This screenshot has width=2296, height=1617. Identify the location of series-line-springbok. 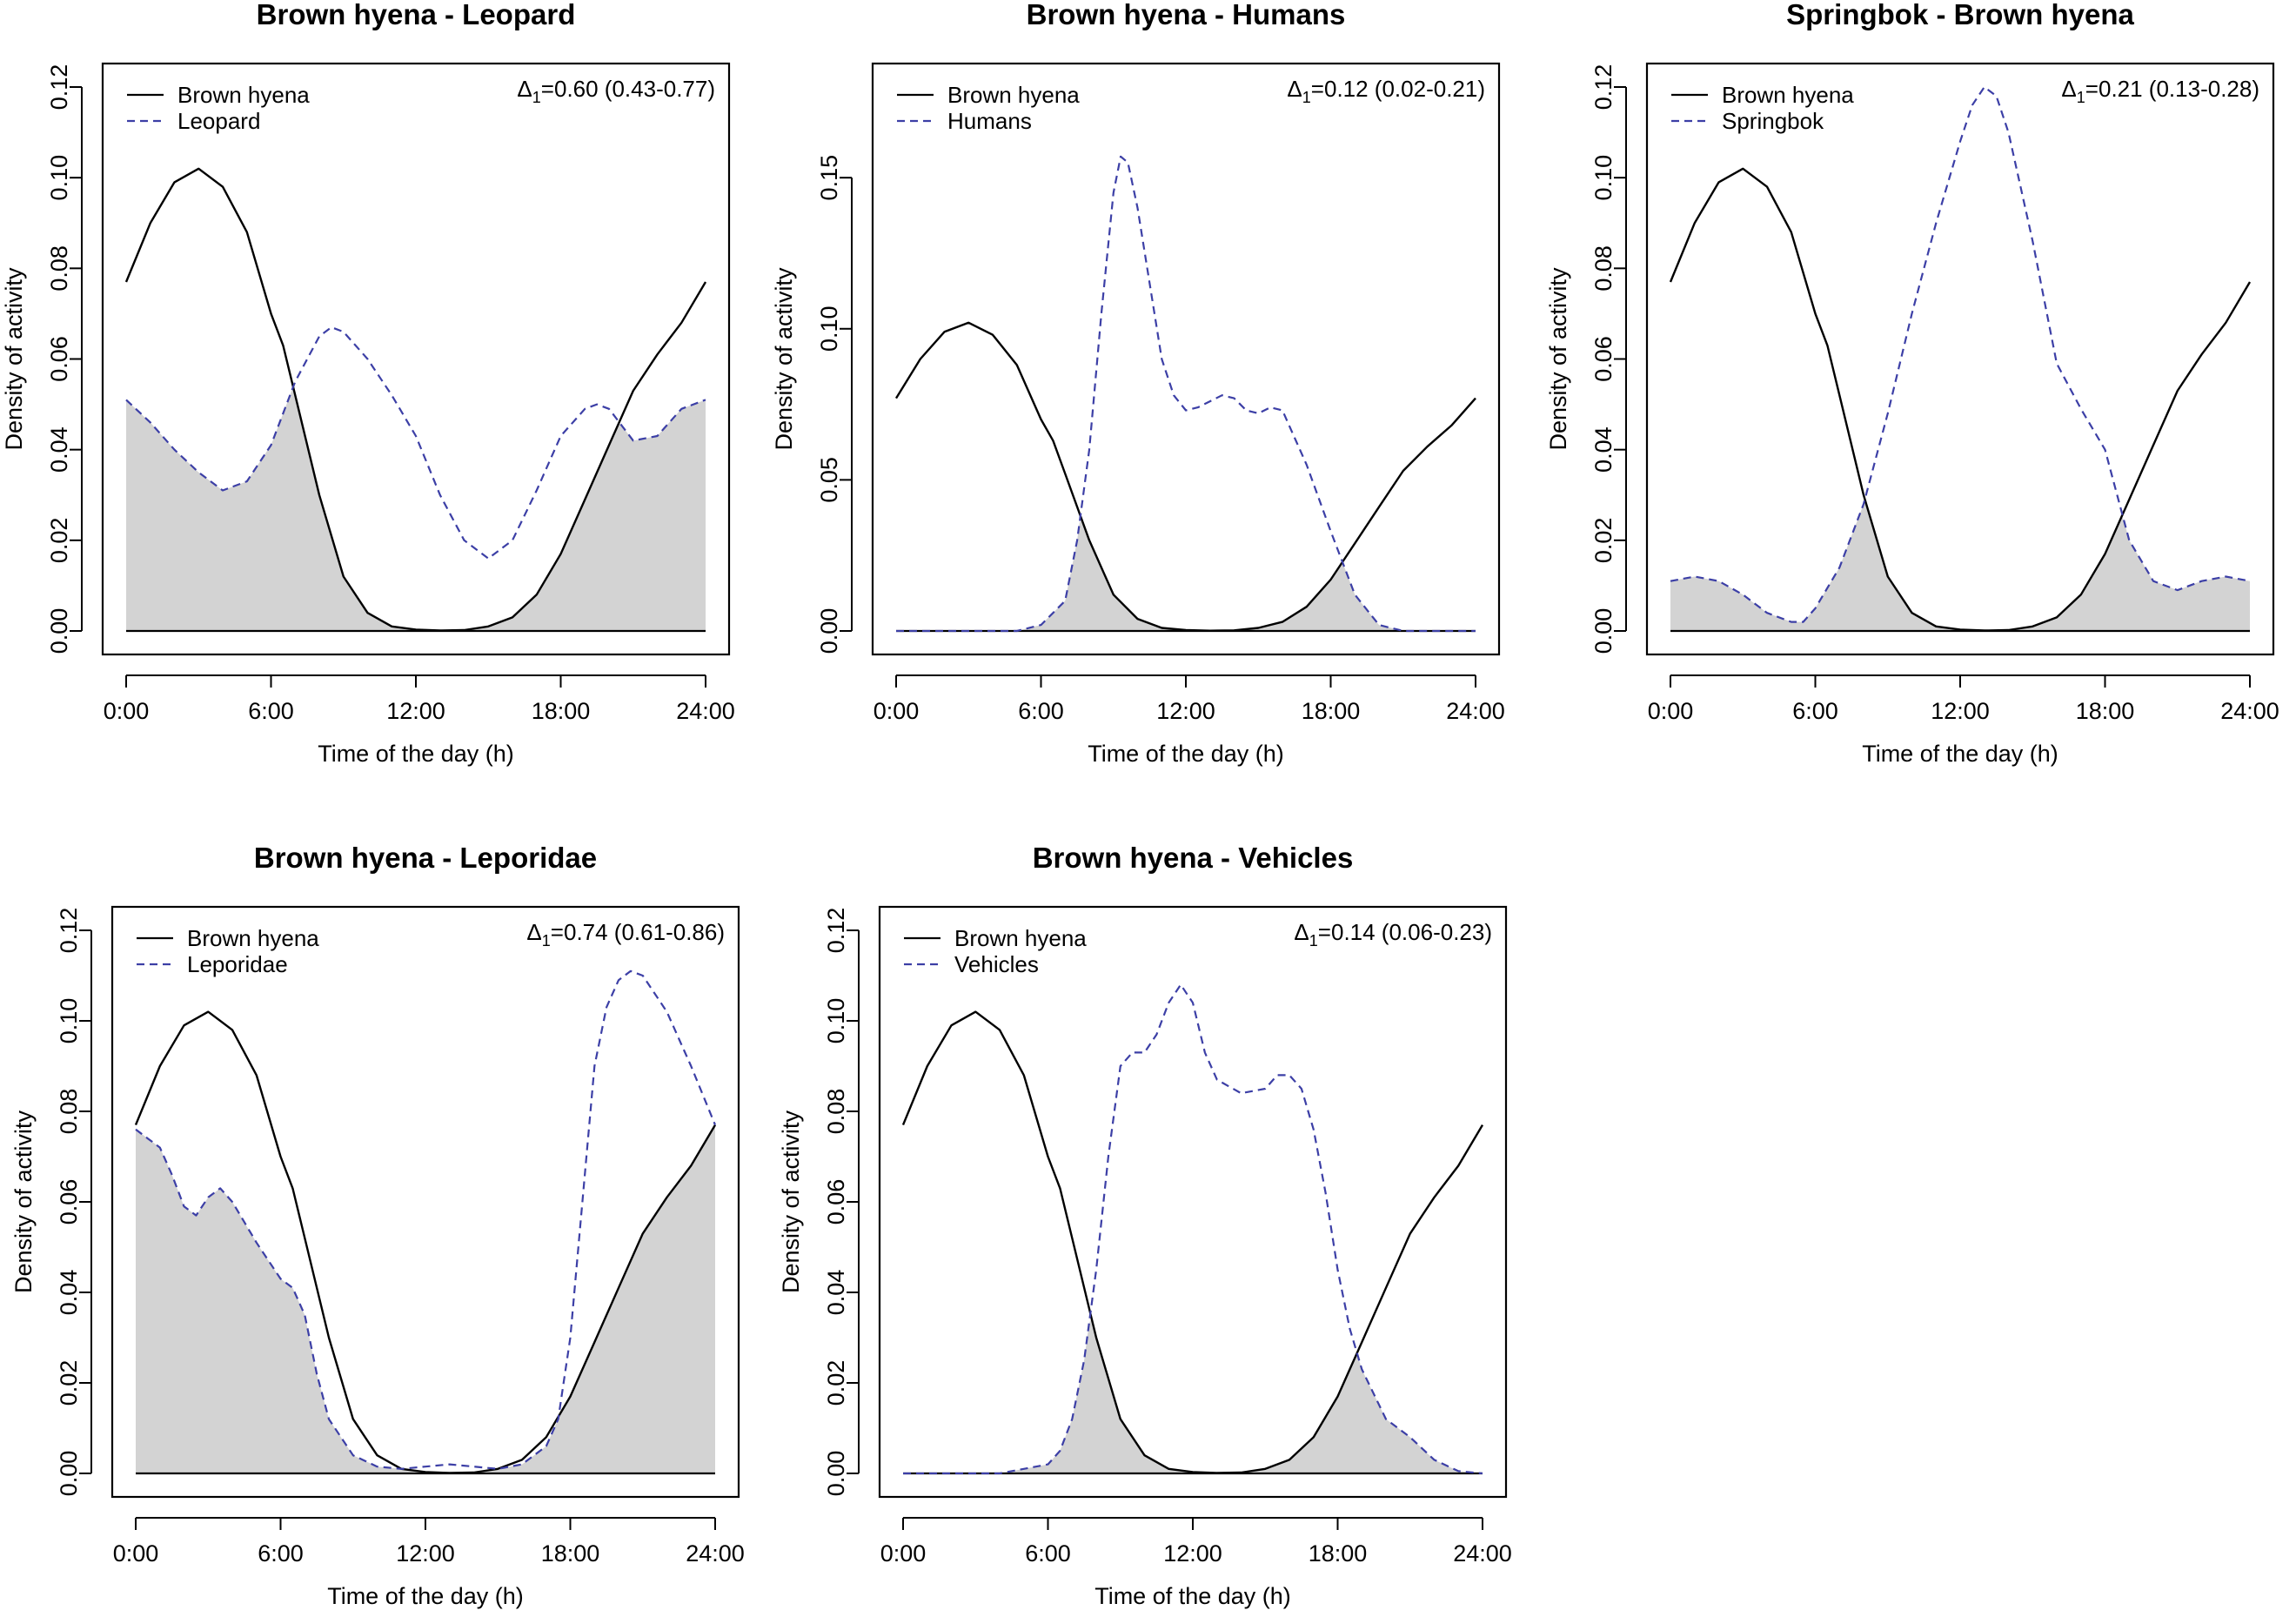
(1960, 354).